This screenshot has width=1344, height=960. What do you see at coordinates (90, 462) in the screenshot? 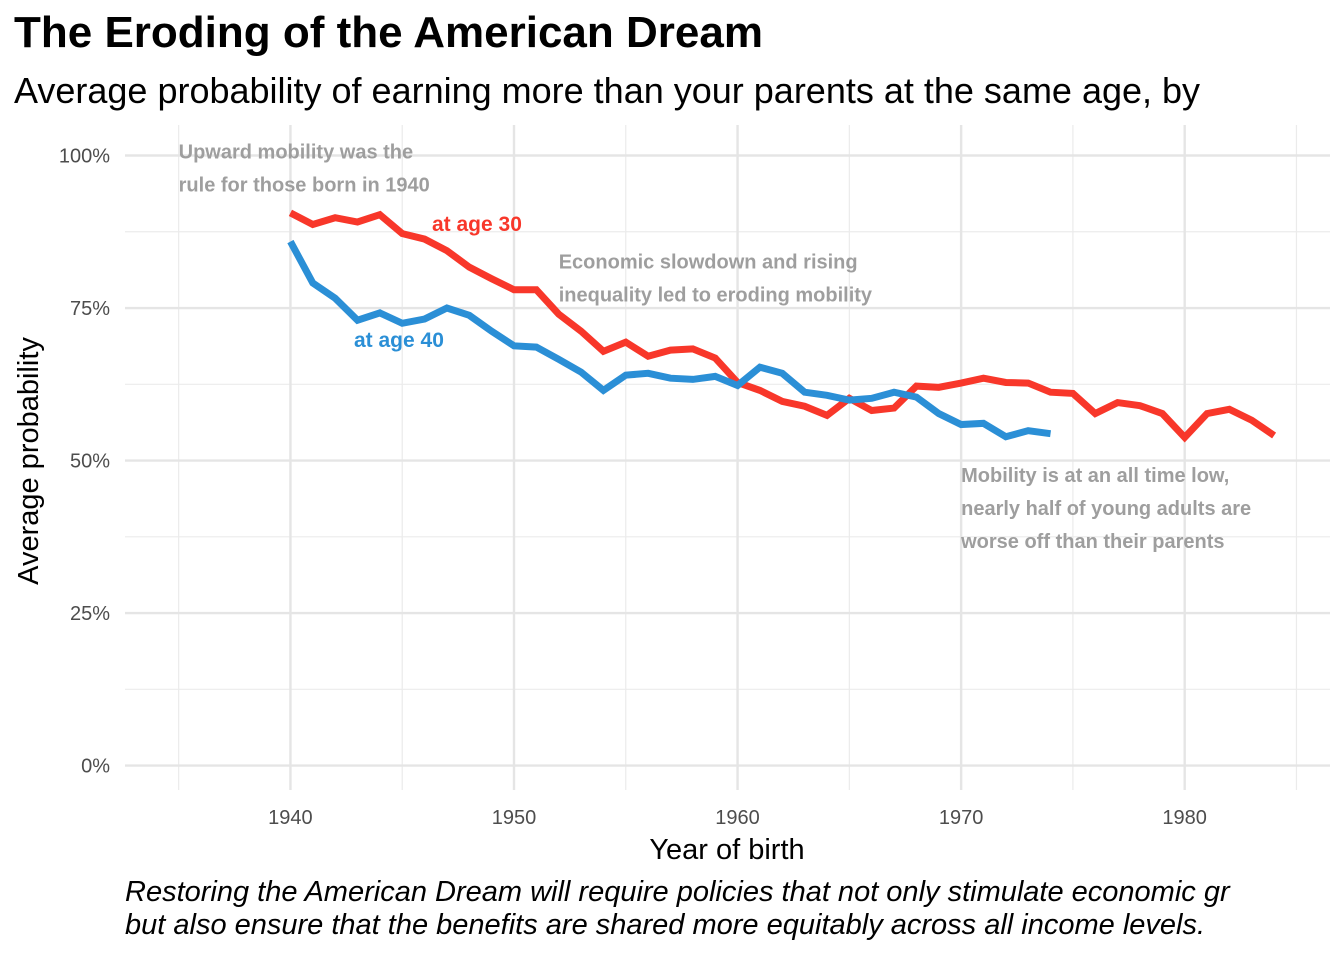
I see `y-tick-label: 50%` at bounding box center [90, 462].